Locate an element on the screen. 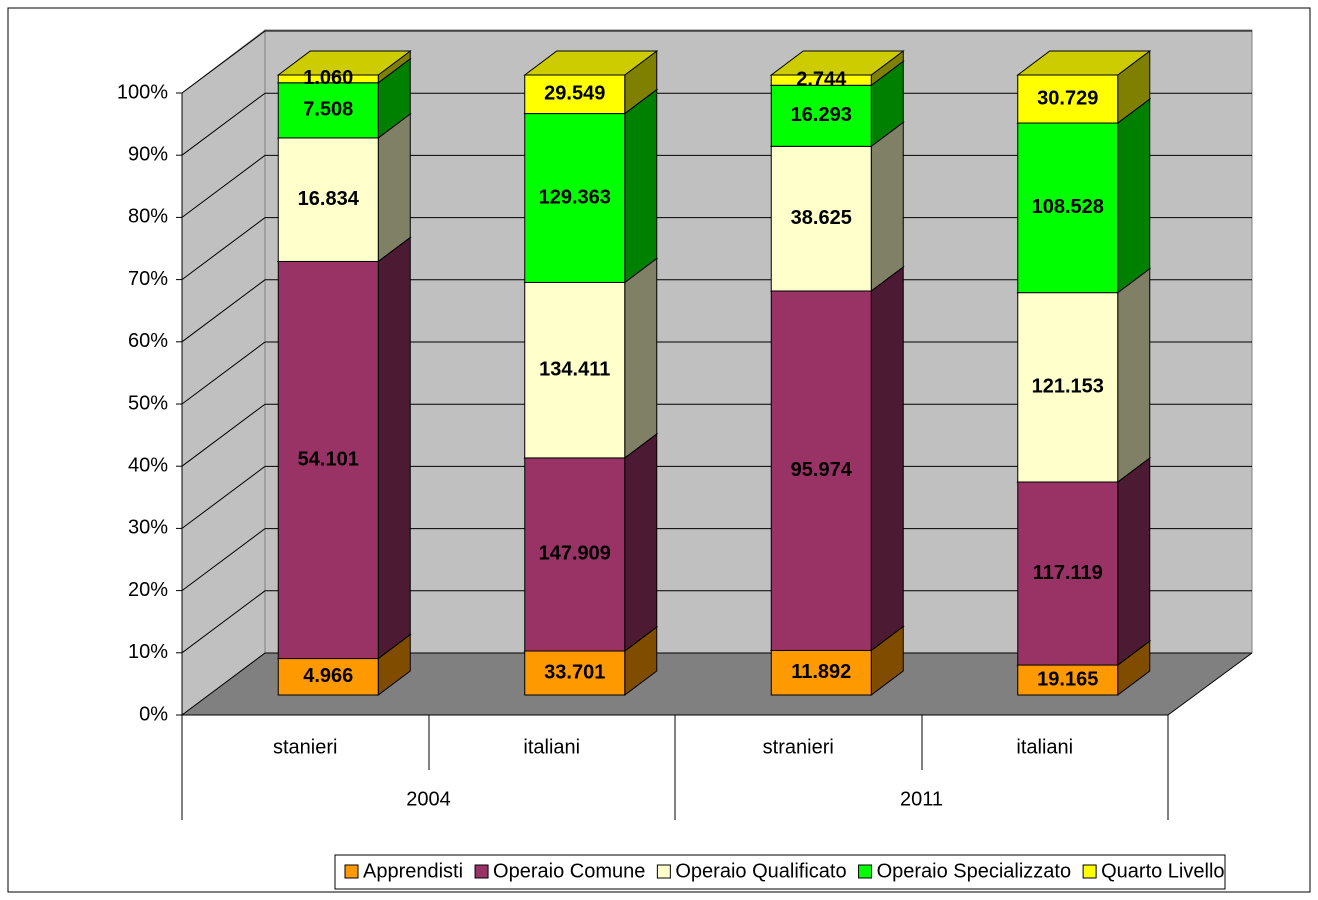 The image size is (1318, 900). legend-label: Operaio Specializzato is located at coordinates (974, 871).